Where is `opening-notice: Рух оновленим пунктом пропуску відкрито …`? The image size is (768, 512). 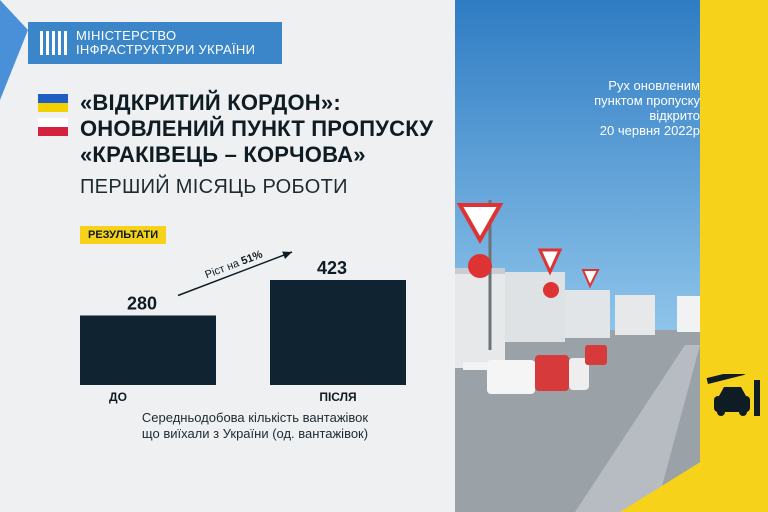
opening-notice: Рух оновленим пунктом пропуску відкрито … is located at coordinates (630, 108).